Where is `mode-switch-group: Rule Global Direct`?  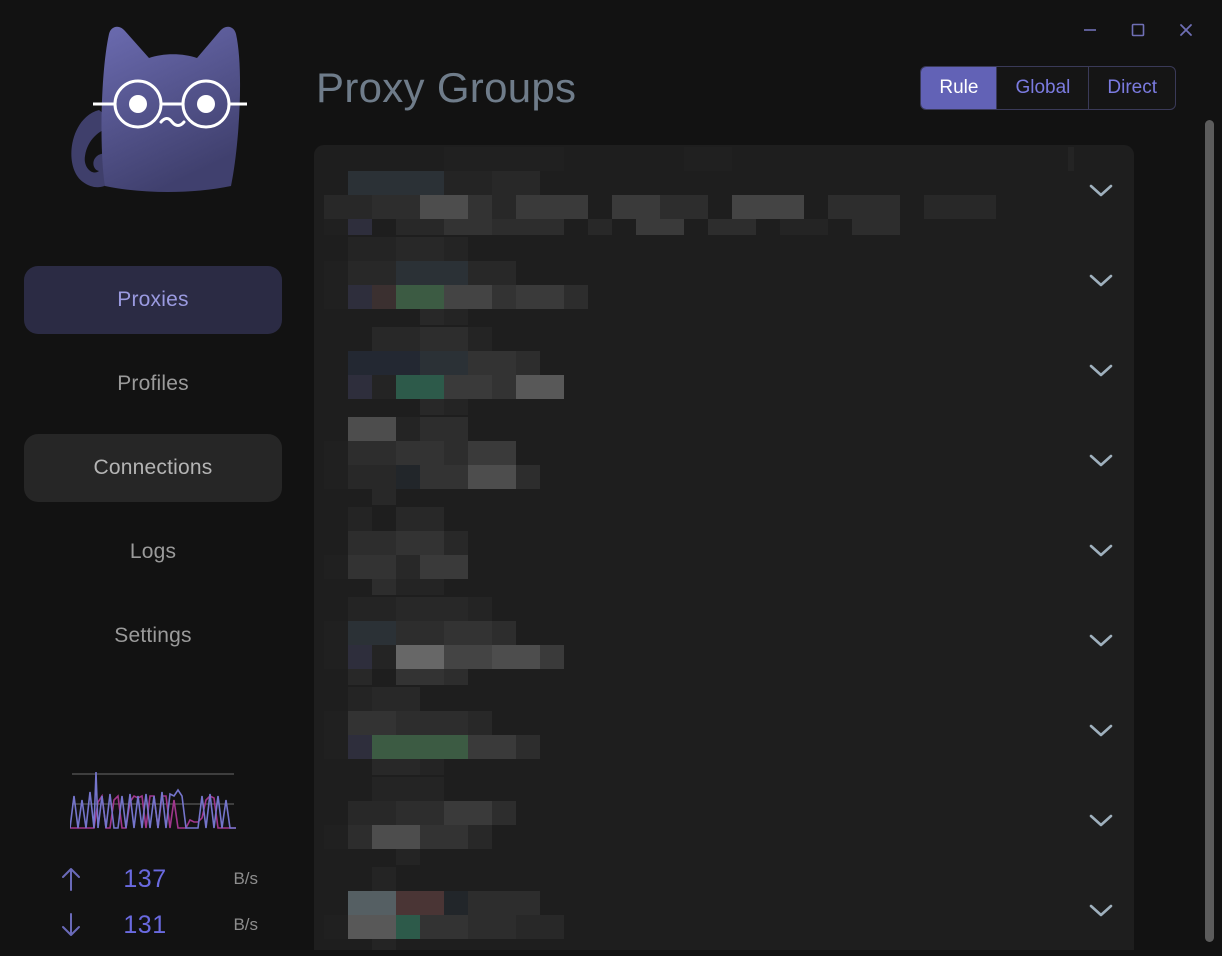
mode-switch-group: Rule Global Direct is located at coordinates (1048, 88).